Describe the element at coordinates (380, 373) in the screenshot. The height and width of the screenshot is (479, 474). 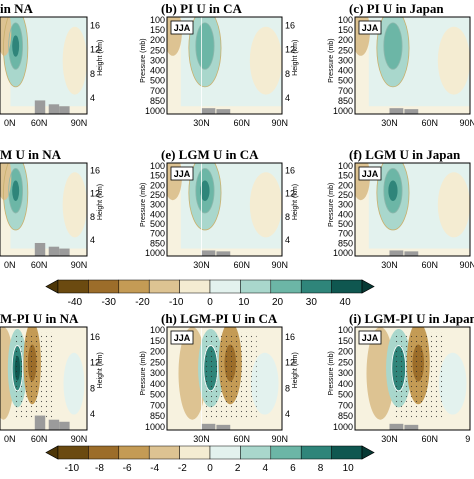
I see `negative-anomaly` at that location.